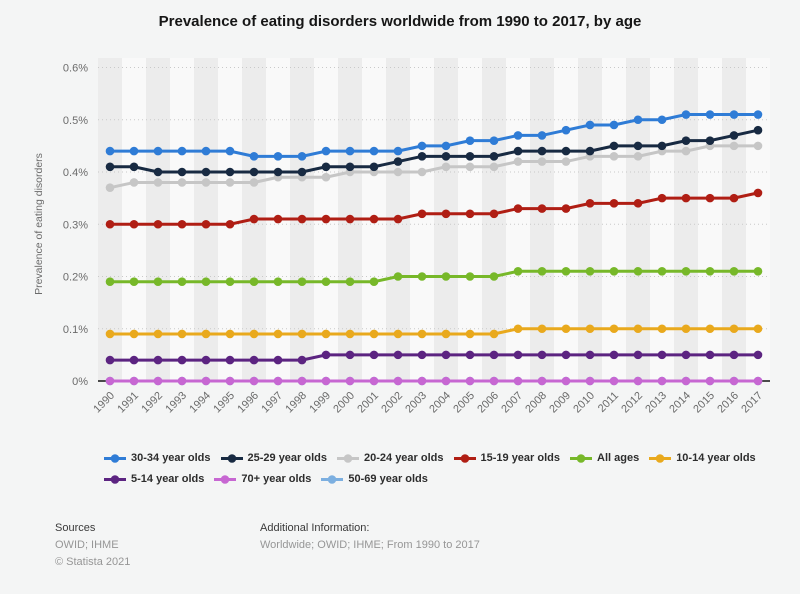  I want to click on series-5-14-year-olds, so click(434, 357).